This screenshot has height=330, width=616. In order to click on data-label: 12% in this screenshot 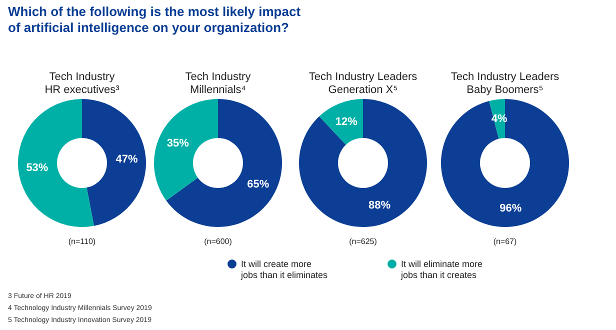, I will do `click(346, 122)`.